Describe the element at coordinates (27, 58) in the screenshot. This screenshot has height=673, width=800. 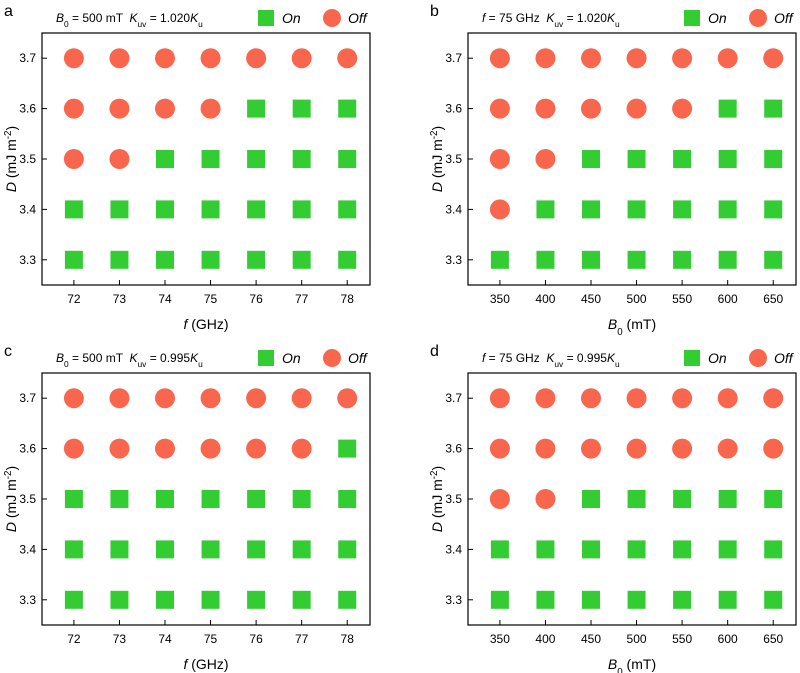
I see `y-tick-label: 3.7` at that location.